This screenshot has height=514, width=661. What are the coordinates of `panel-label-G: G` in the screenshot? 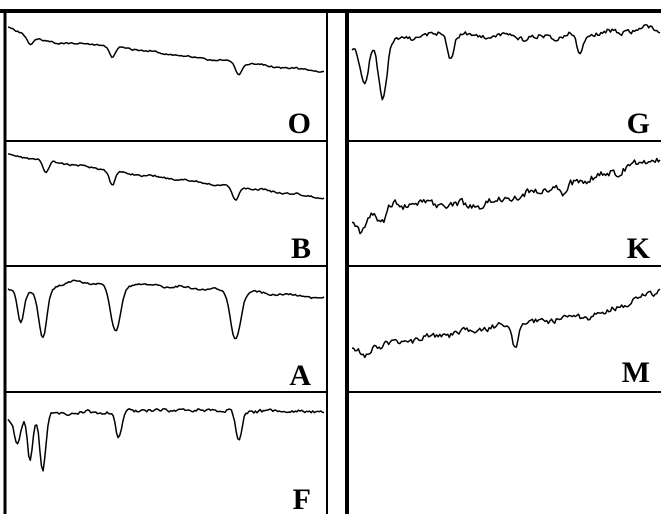 It's located at (638, 123).